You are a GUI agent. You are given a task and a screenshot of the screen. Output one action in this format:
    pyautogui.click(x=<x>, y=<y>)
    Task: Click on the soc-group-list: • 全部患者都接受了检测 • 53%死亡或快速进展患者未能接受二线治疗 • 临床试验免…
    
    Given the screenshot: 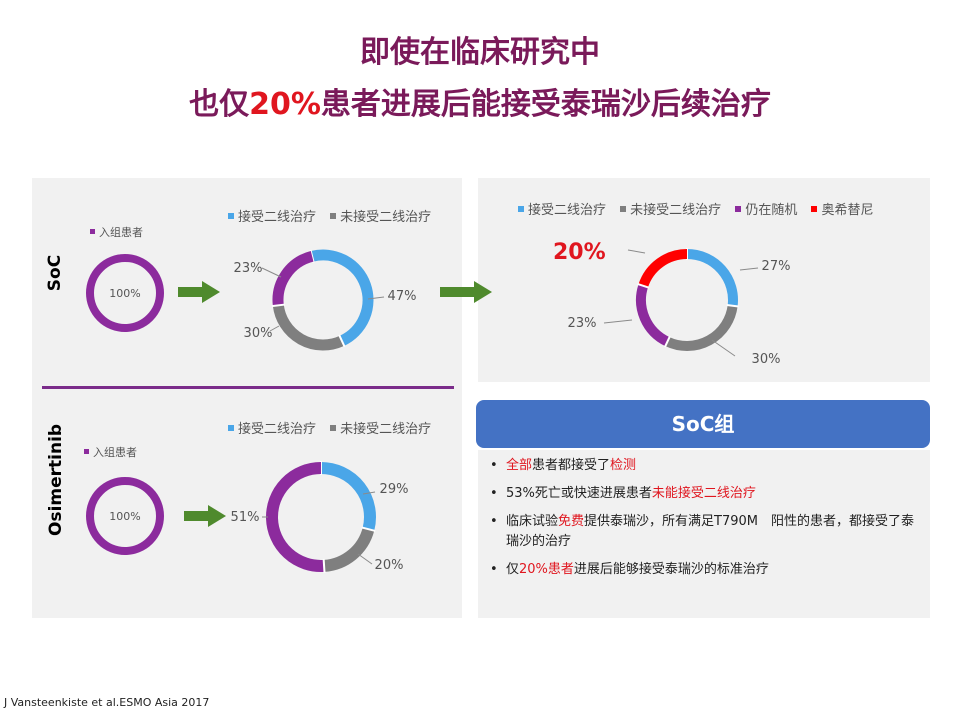 What is the action you would take?
    pyautogui.click(x=704, y=522)
    